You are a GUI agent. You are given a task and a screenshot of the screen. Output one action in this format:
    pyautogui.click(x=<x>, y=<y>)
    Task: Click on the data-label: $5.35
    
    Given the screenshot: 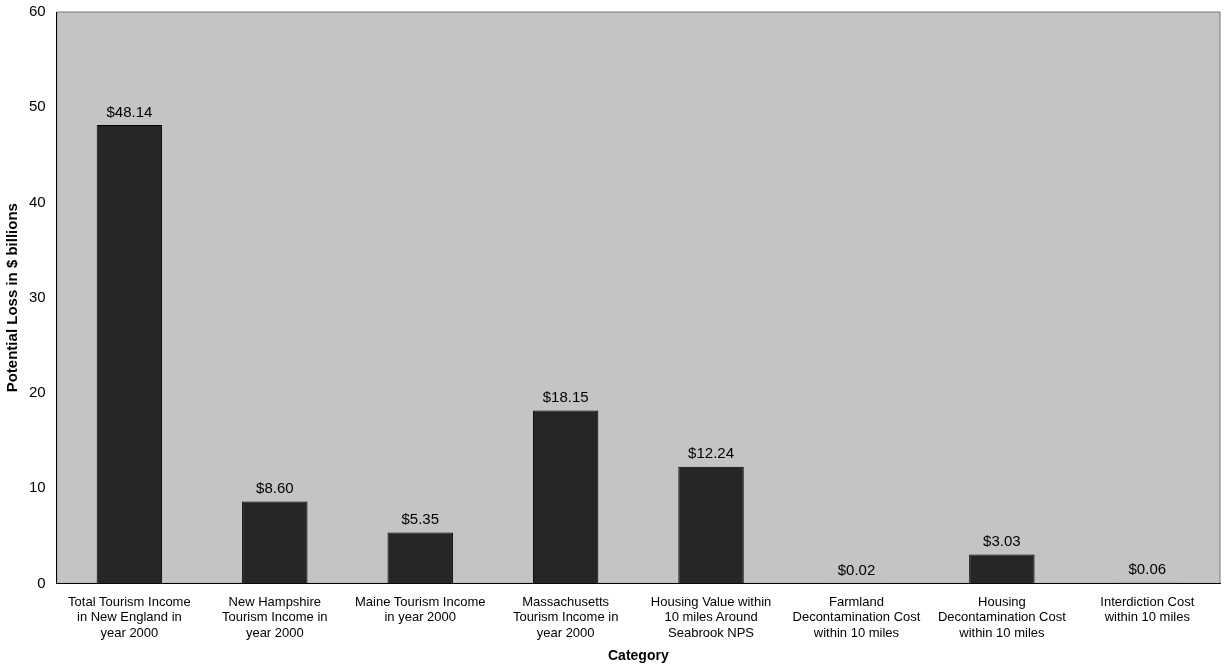 What is the action you would take?
    pyautogui.click(x=420, y=519)
    